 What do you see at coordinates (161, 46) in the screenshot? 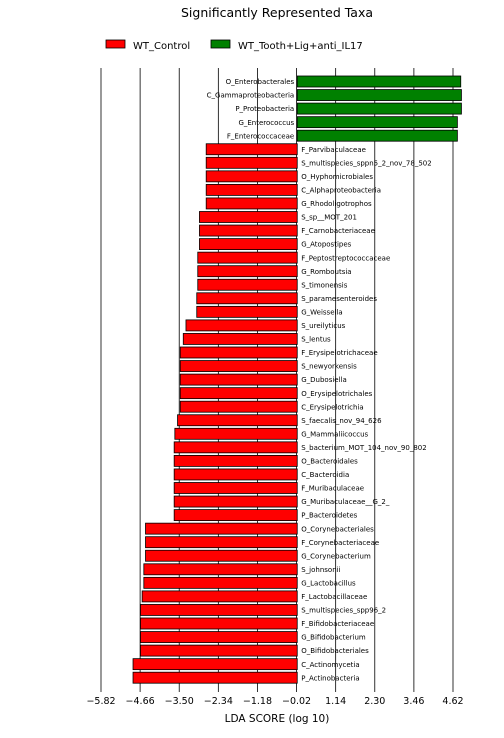
I see `legend-label-control: WT_Control` at bounding box center [161, 46].